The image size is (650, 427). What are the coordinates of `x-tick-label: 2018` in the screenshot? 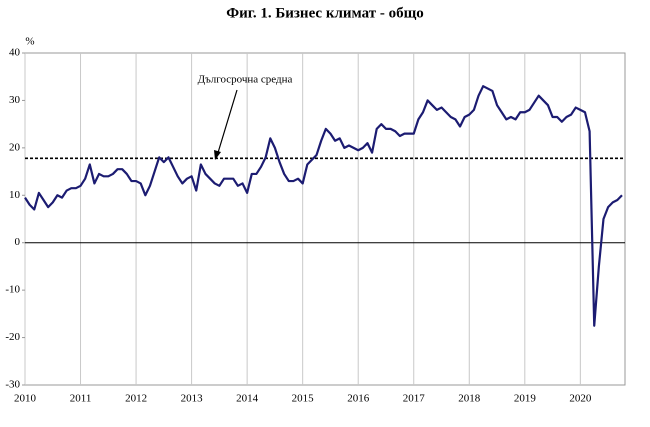 It's located at (469, 399).